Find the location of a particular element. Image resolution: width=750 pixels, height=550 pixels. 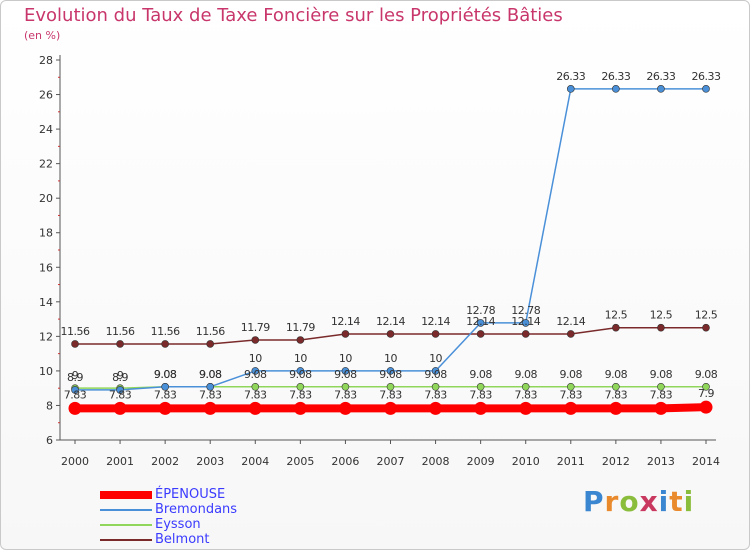

y-tick-label: 12 is located at coordinates (46, 336).